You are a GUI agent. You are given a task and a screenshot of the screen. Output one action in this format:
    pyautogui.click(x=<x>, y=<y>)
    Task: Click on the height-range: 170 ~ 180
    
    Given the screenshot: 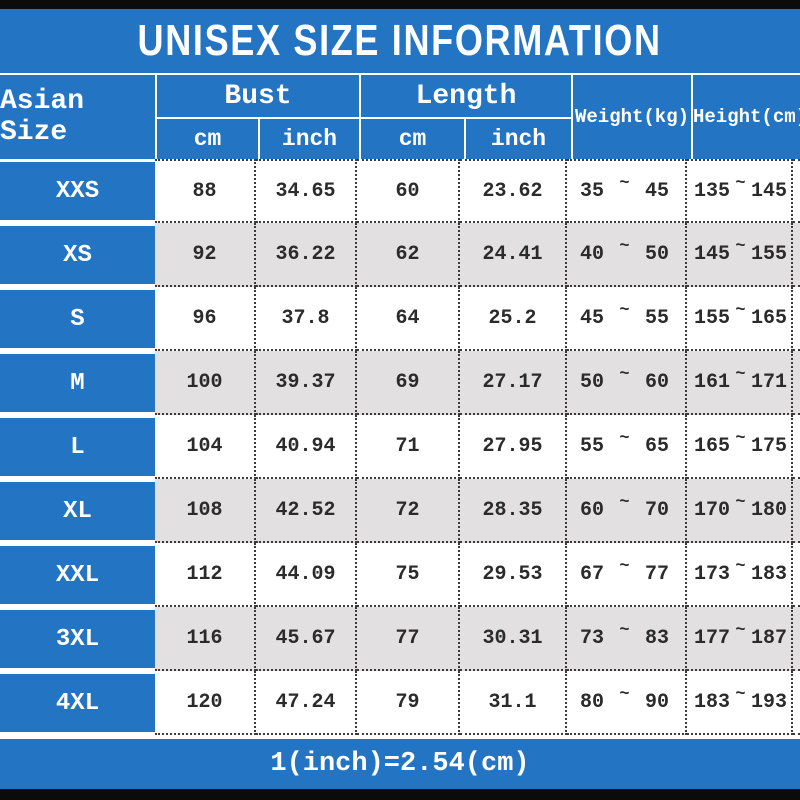 What is the action you would take?
    pyautogui.click(x=740, y=511)
    